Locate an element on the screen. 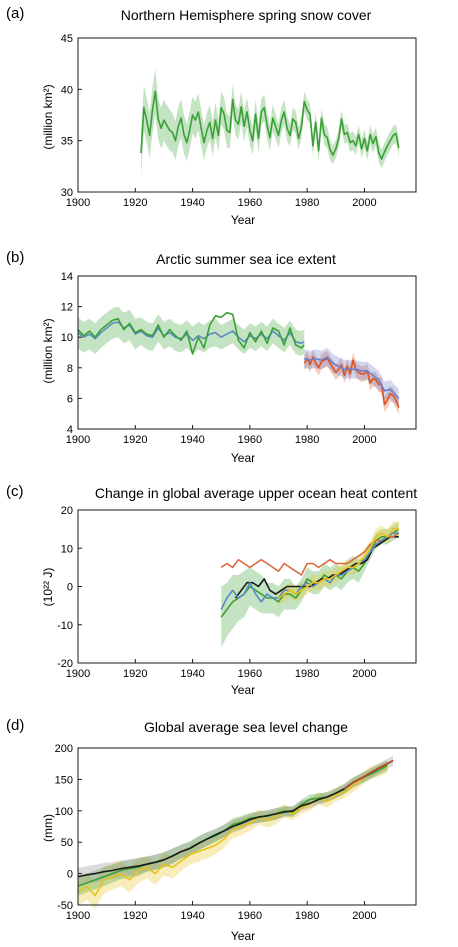 Image resolution: width=458 pixels, height=947 pixels. panel-a-xtick-label: 1940 is located at coordinates (192, 203).